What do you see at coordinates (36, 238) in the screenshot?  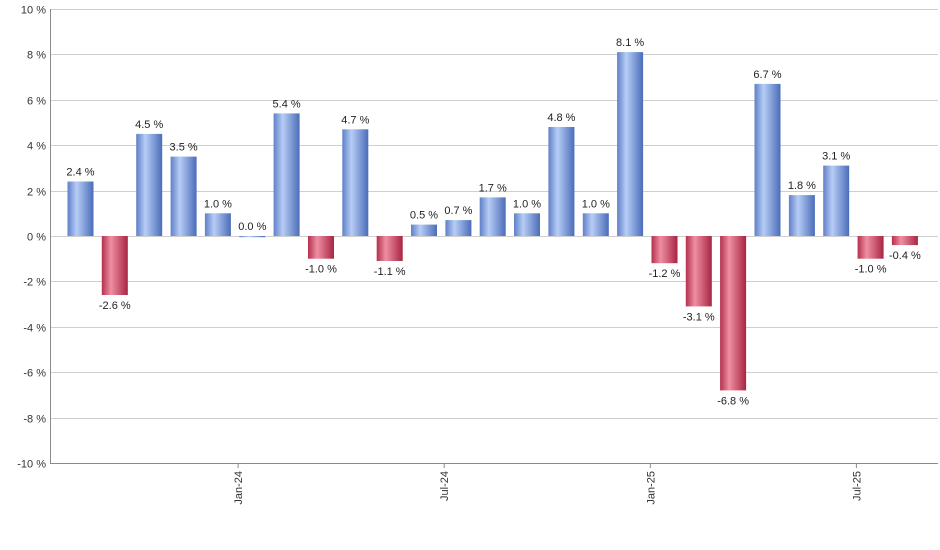 I see `y-tick-label: 0 %` at bounding box center [36, 238].